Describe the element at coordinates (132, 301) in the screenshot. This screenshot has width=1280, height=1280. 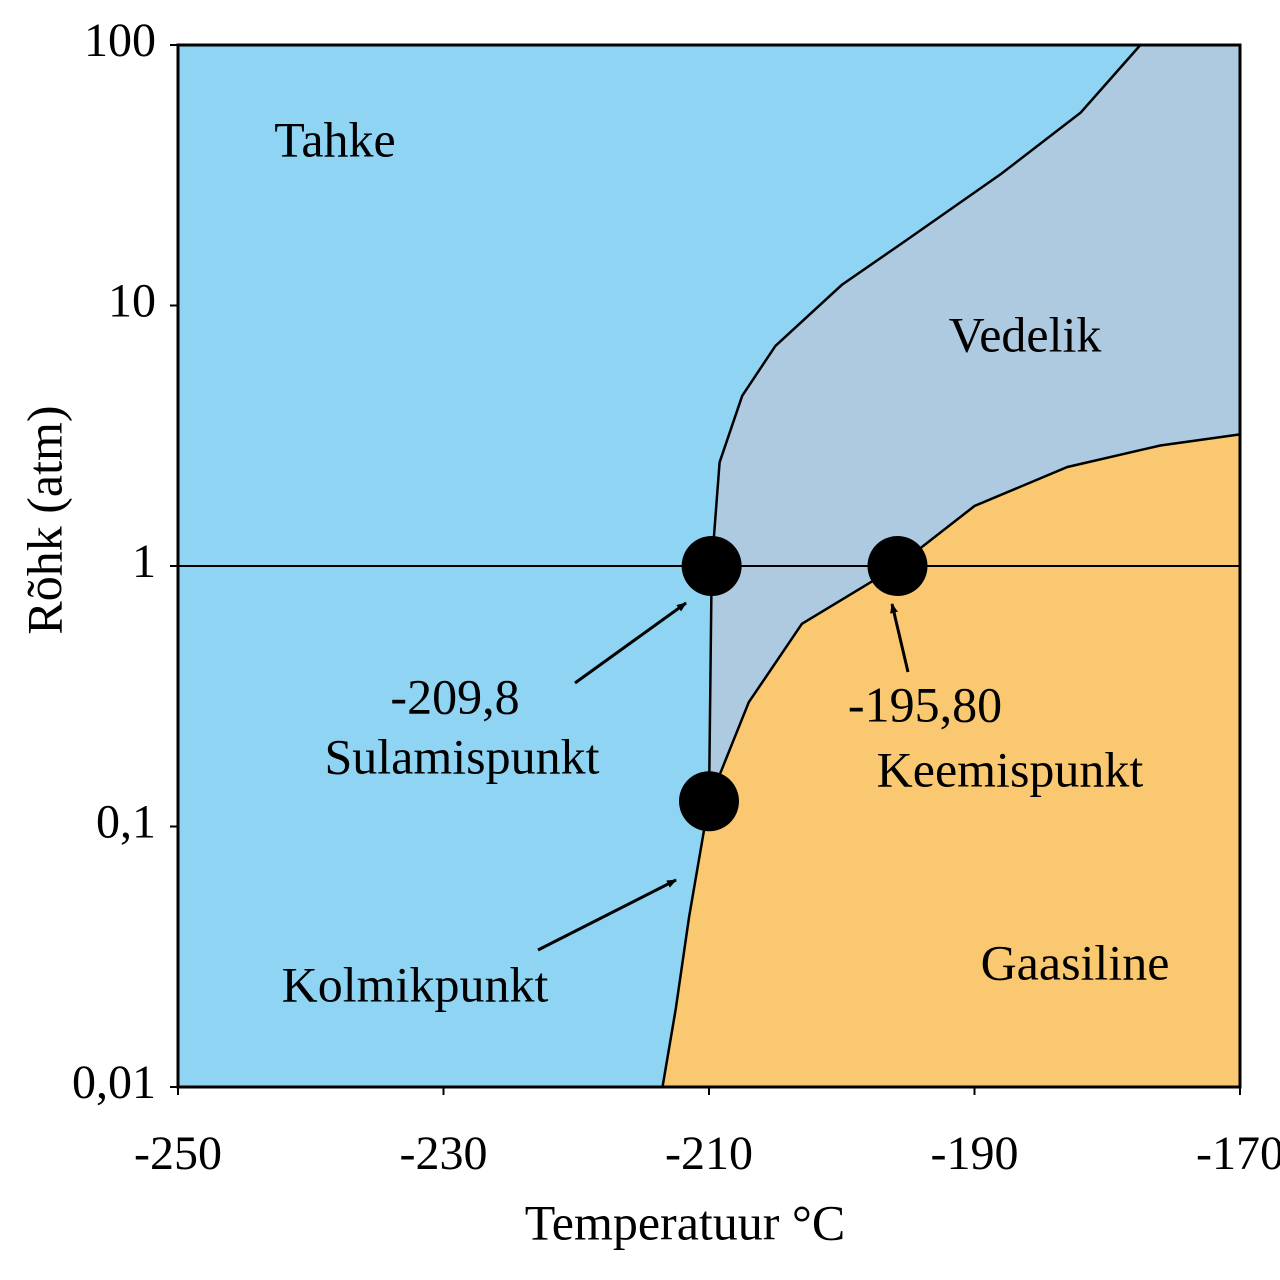
I see `y-tick-label: 10` at that location.